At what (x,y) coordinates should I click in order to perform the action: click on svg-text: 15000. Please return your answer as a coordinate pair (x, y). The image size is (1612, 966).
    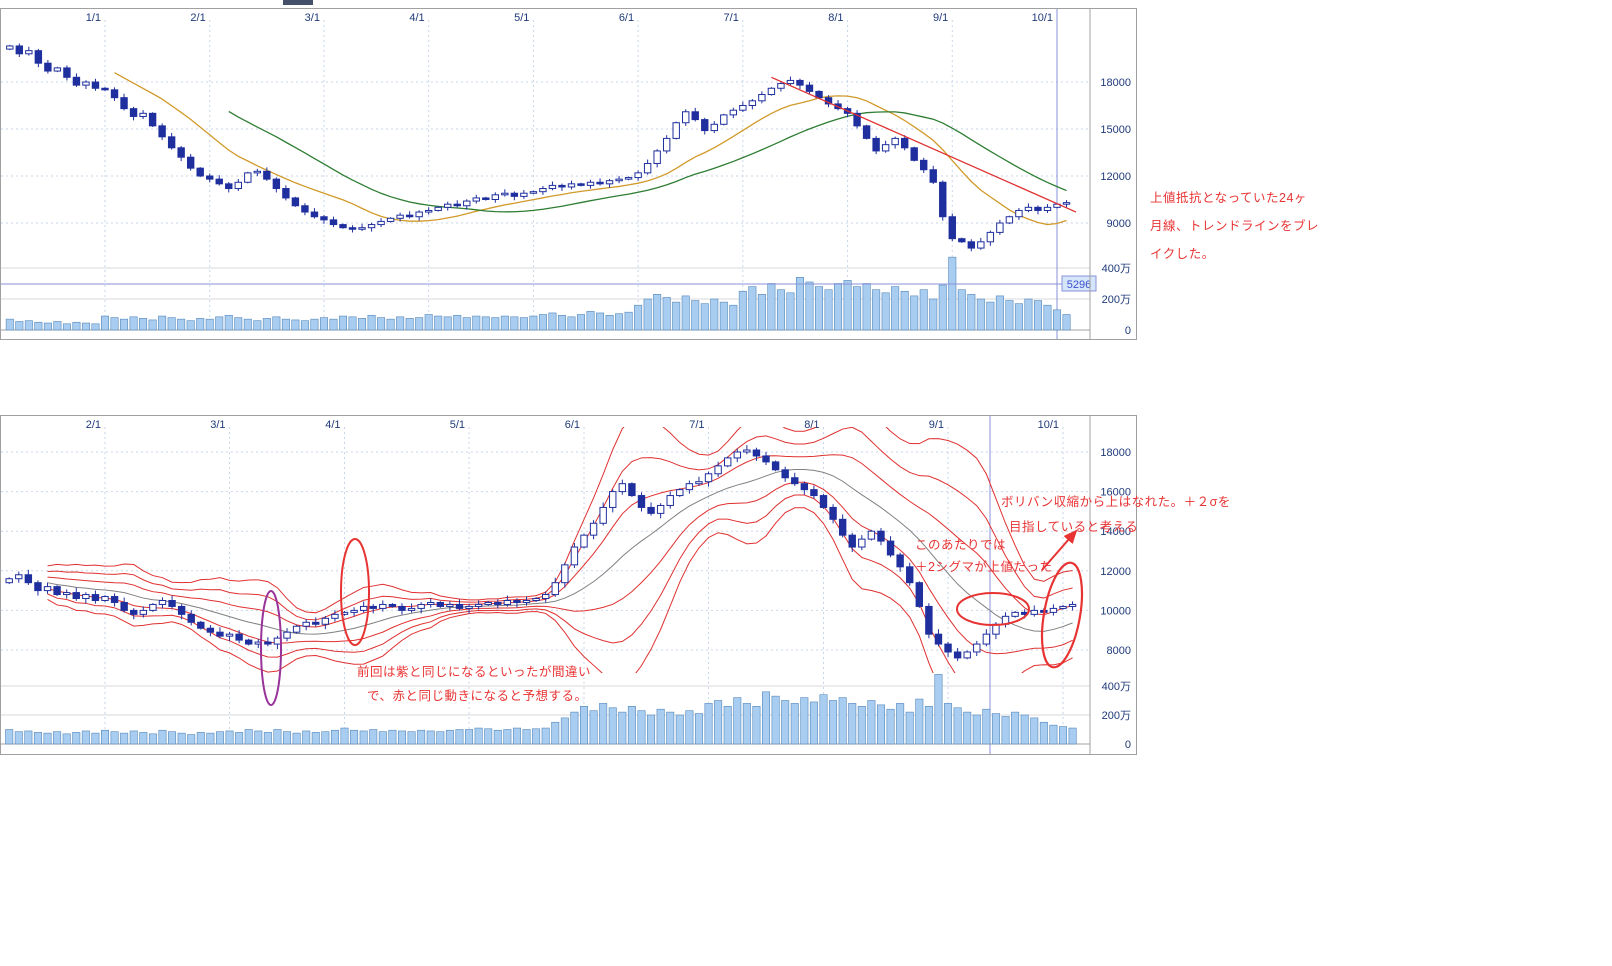
    Looking at the image, I should click on (1115, 130).